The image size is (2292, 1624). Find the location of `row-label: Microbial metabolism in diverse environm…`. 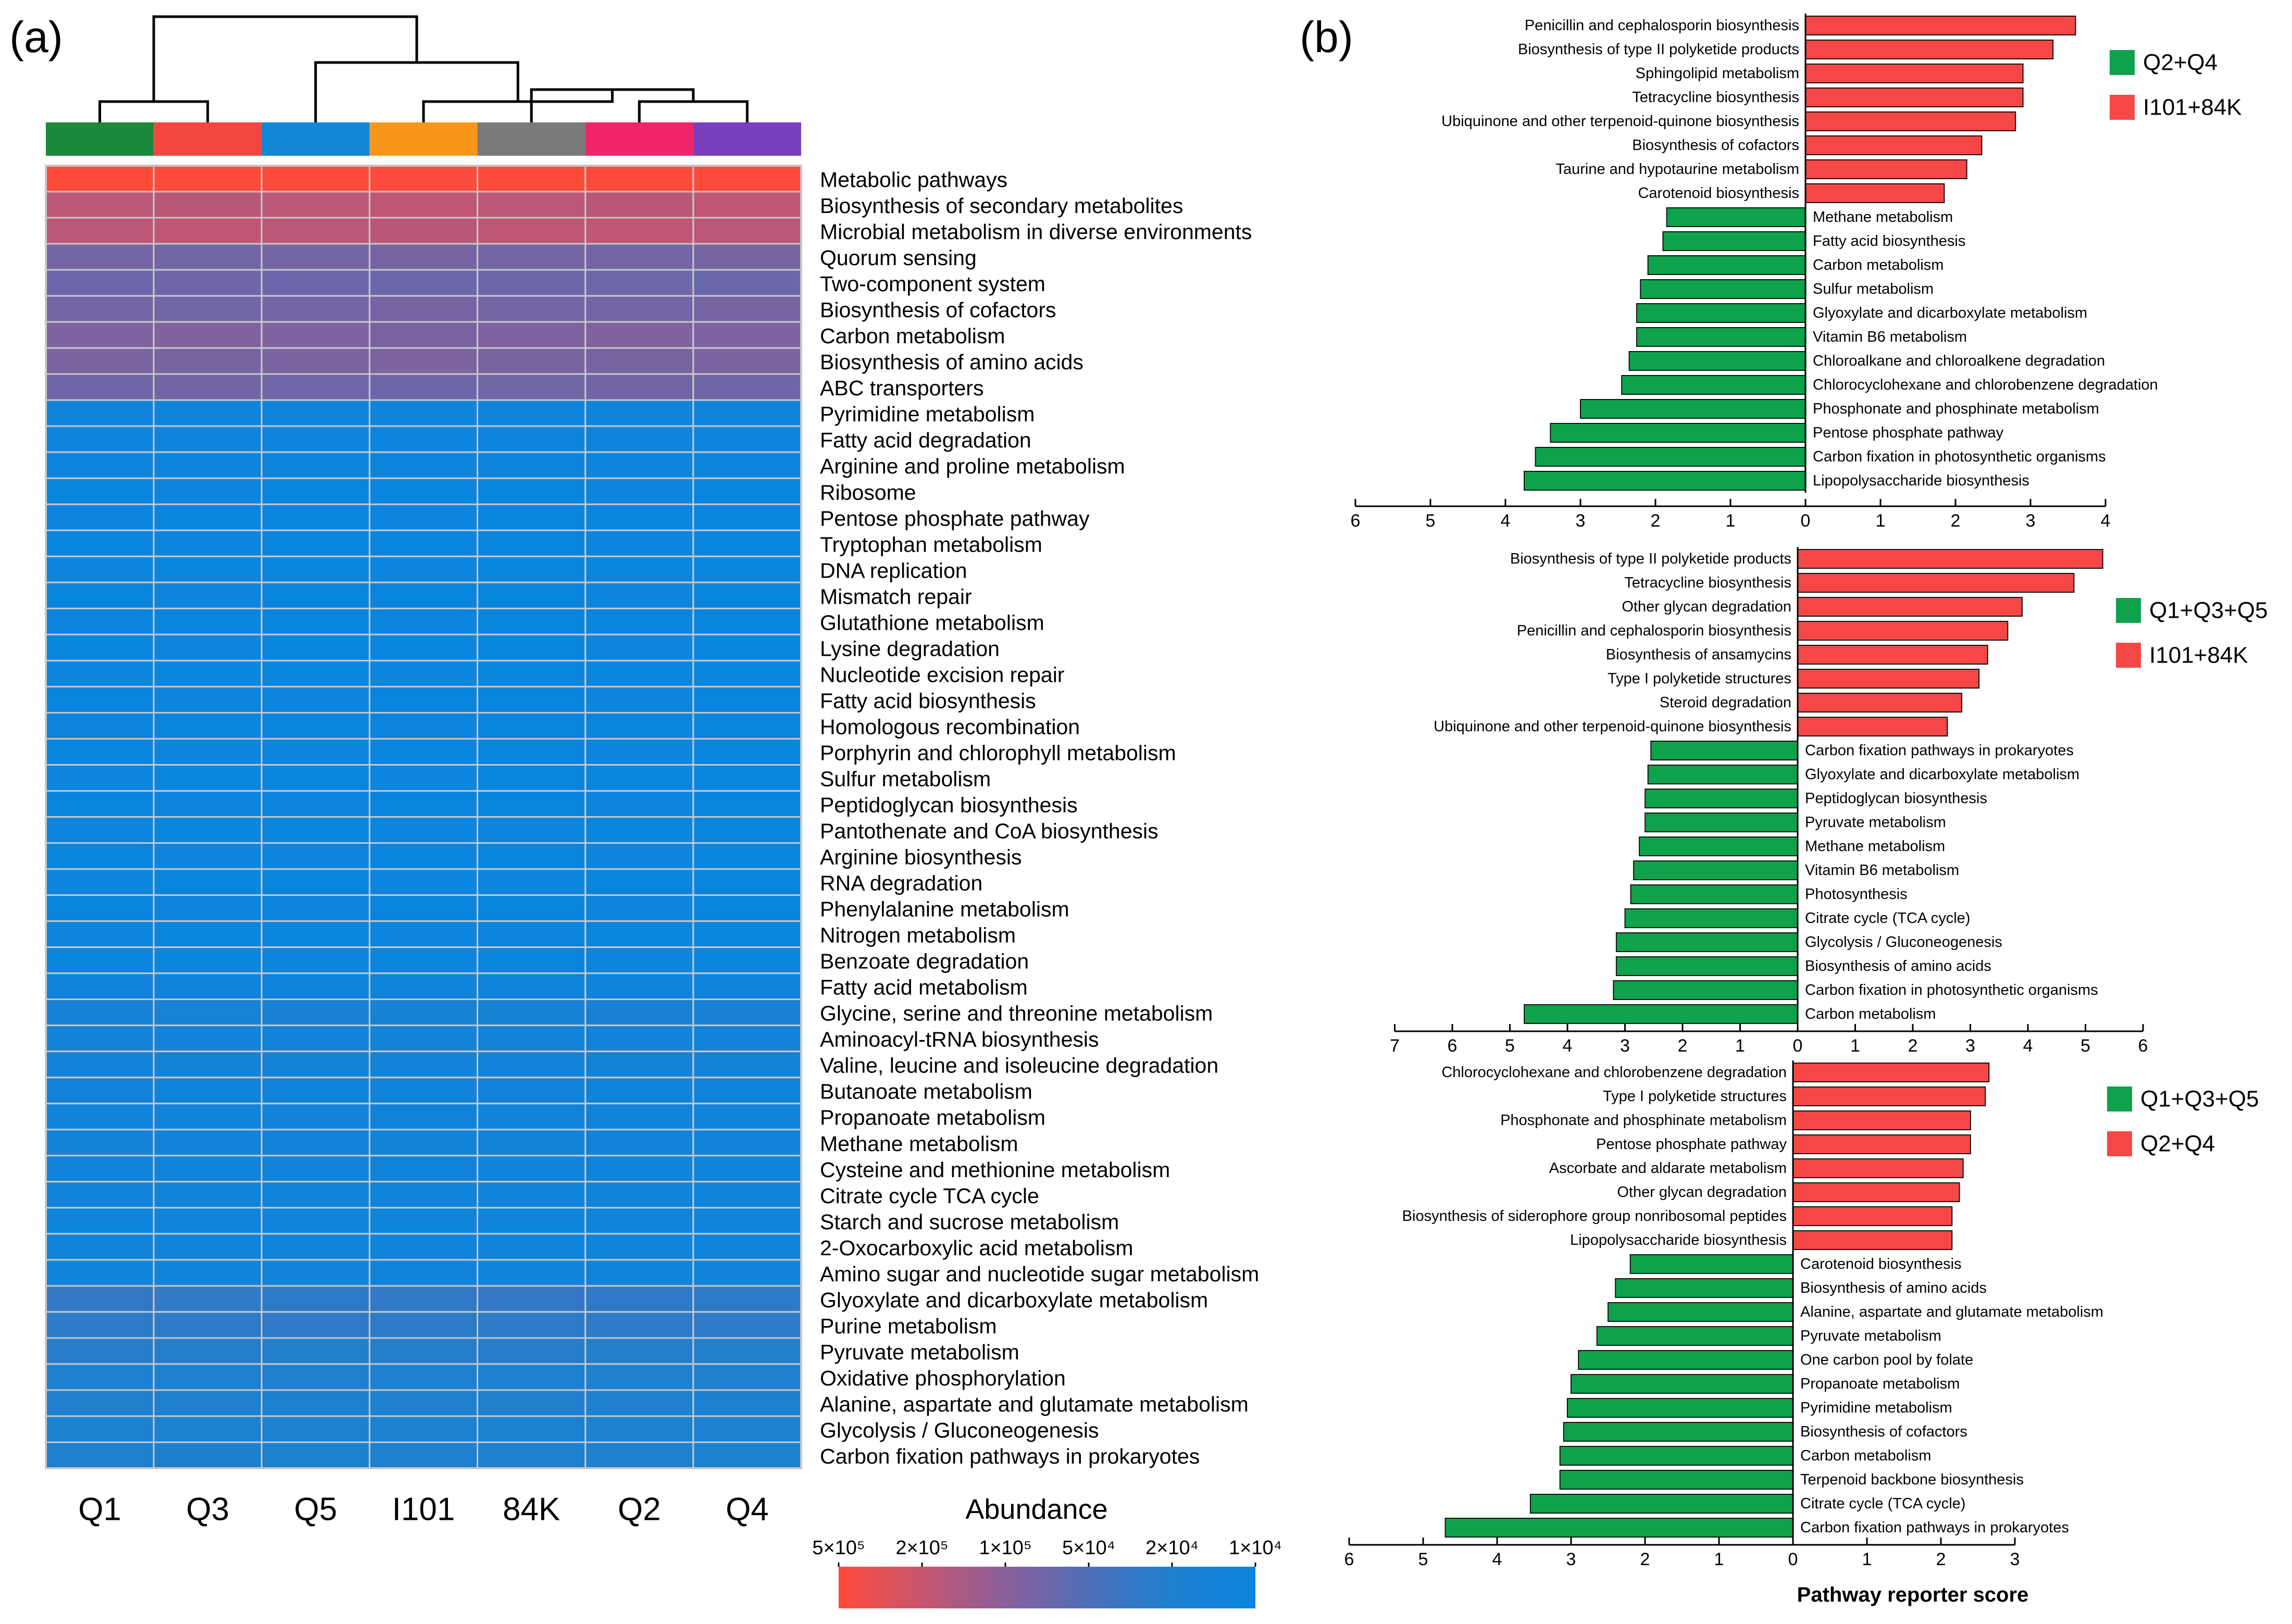

row-label: Microbial metabolism in diverse environm… is located at coordinates (1036, 232).